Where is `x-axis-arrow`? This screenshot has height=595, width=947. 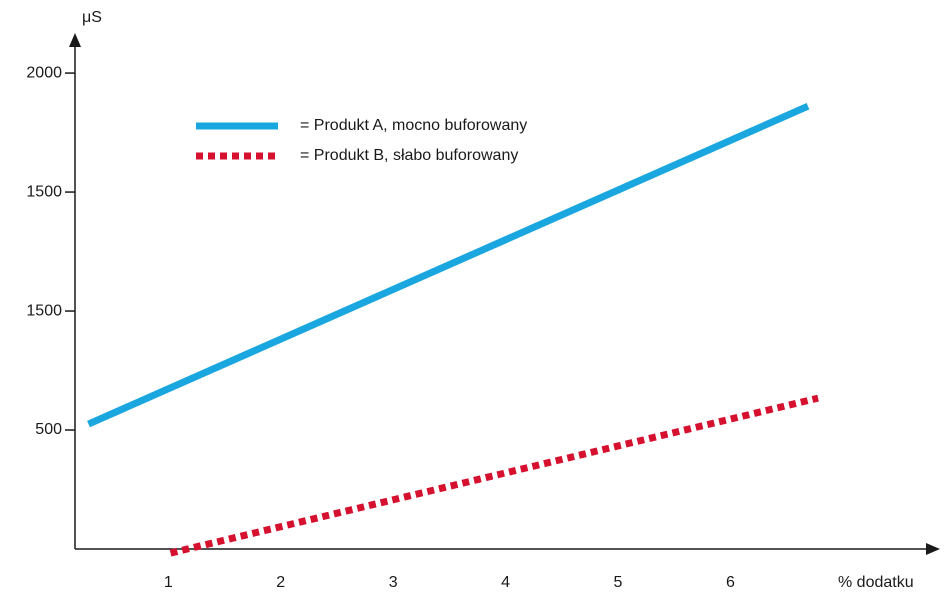 x-axis-arrow is located at coordinates (933, 549).